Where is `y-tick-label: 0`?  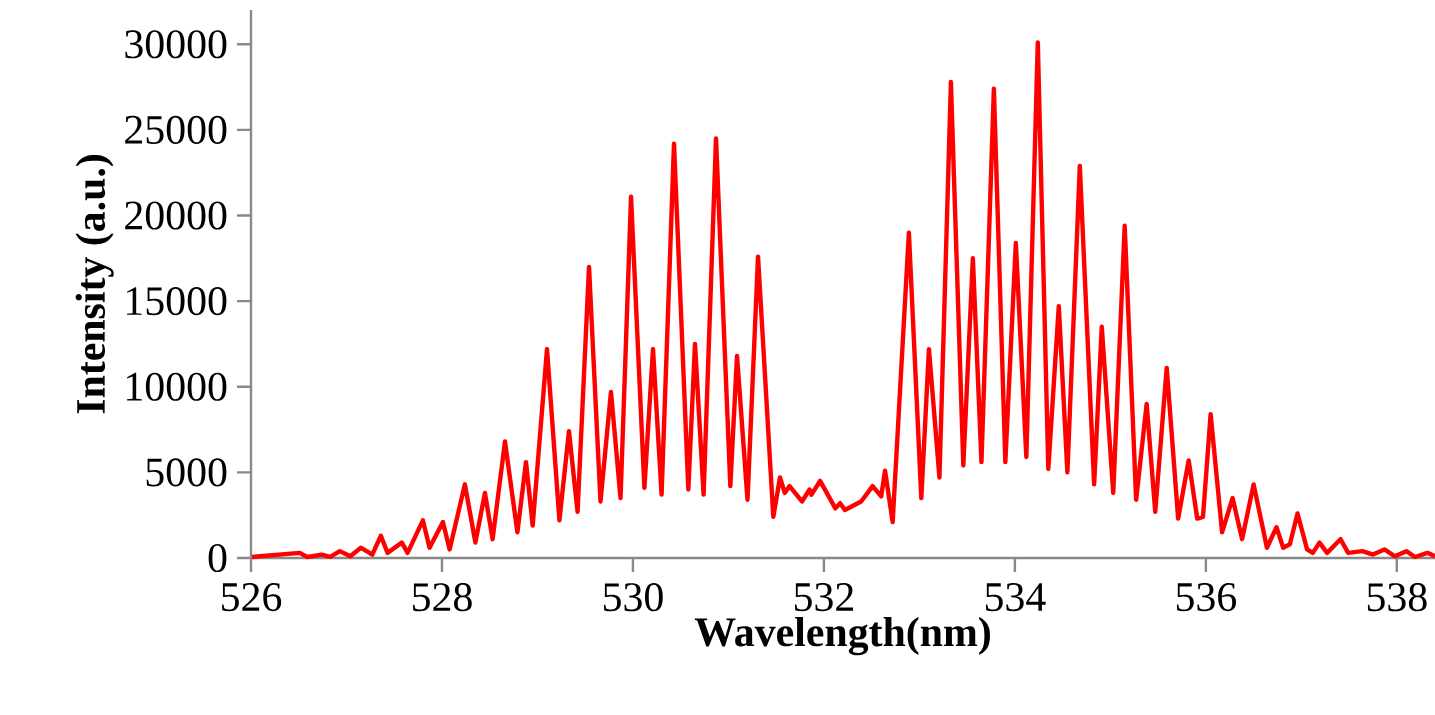 y-tick-label: 0 is located at coordinates (217, 558).